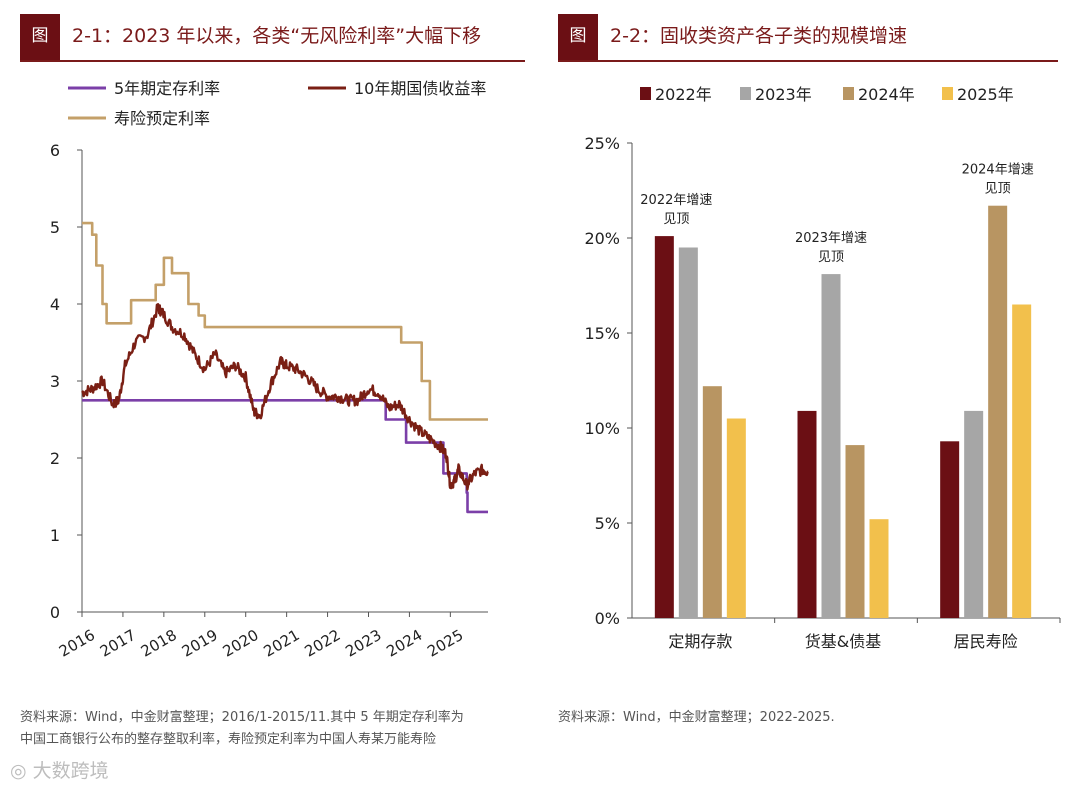 The width and height of the screenshot is (1080, 790). I want to click on x-tick-label: 2020, so click(241, 643).